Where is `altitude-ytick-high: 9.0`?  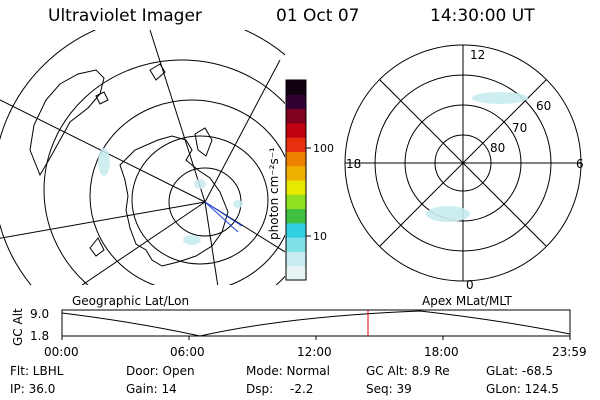 altitude-ytick-high: 9.0 is located at coordinates (39, 314).